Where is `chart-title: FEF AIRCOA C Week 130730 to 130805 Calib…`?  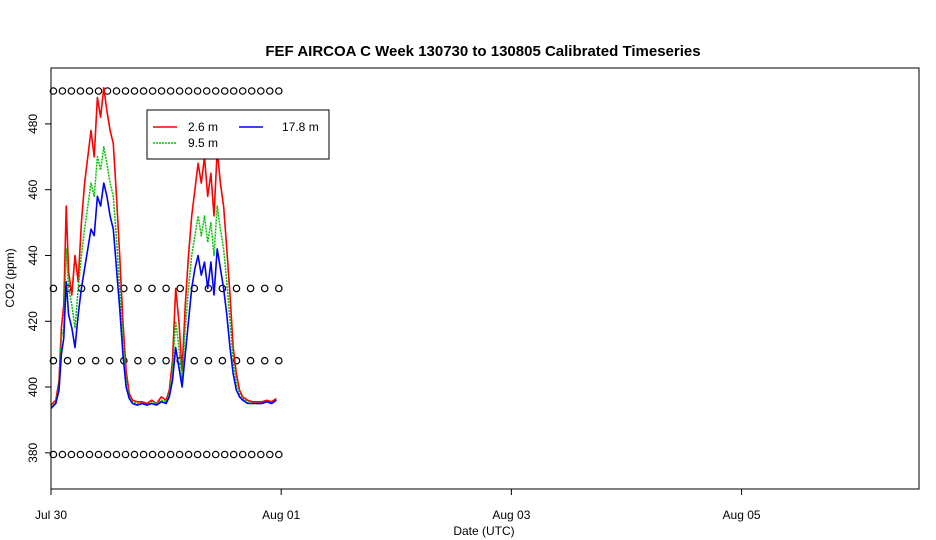 chart-title: FEF AIRCOA C Week 130730 to 130805 Calib… is located at coordinates (482, 51).